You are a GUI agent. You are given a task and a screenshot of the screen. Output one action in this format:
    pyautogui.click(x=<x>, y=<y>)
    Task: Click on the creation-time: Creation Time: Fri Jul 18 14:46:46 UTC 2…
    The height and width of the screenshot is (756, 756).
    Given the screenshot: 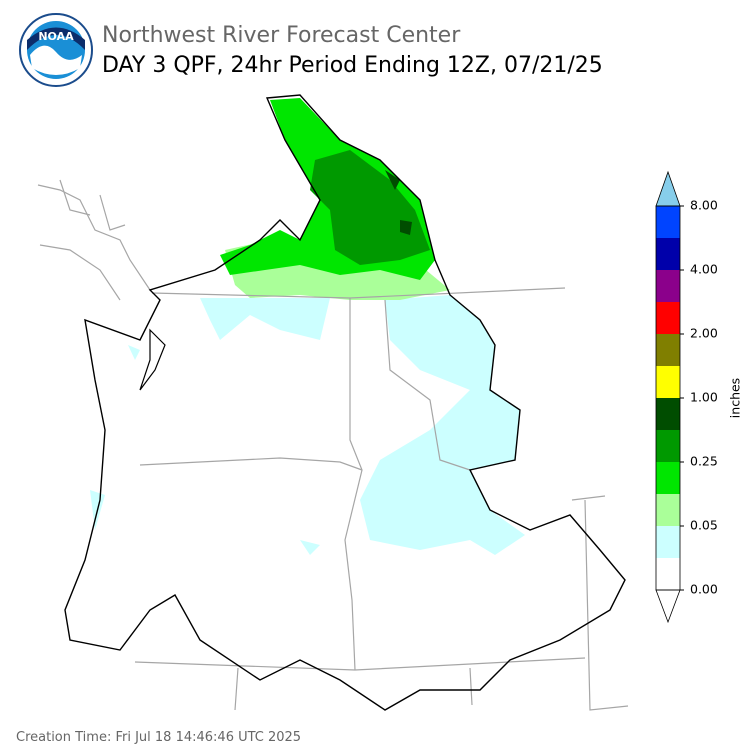 What is the action you would take?
    pyautogui.click(x=158, y=737)
    